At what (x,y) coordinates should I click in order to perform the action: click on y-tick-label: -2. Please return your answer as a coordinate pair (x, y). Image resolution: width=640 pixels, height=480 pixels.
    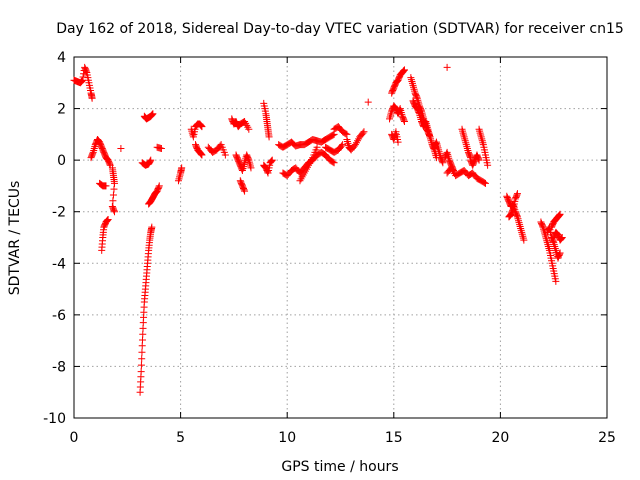
    Looking at the image, I should click on (59, 213).